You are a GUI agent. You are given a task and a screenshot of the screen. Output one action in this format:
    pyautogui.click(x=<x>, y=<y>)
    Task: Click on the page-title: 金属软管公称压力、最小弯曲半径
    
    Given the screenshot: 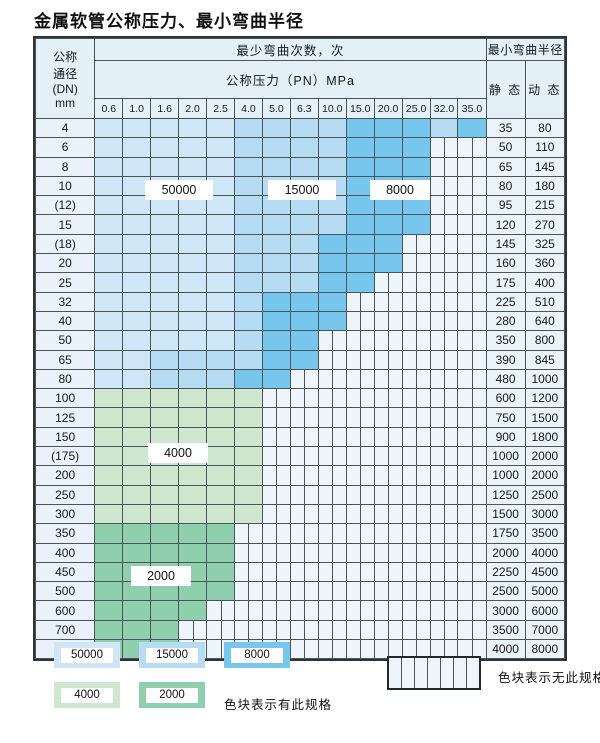 What is the action you would take?
    pyautogui.click(x=169, y=21)
    